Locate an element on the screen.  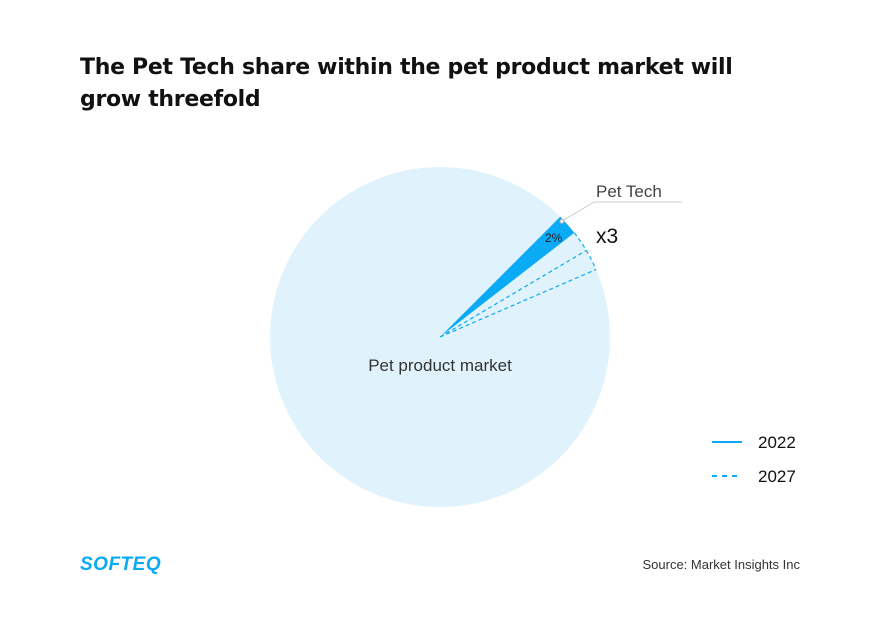
growth-label: x3 is located at coordinates (607, 236).